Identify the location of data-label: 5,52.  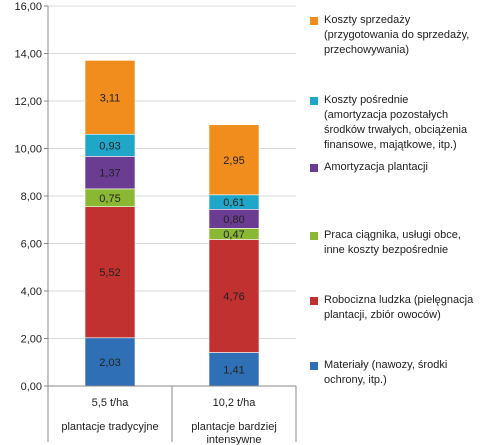
(109, 273).